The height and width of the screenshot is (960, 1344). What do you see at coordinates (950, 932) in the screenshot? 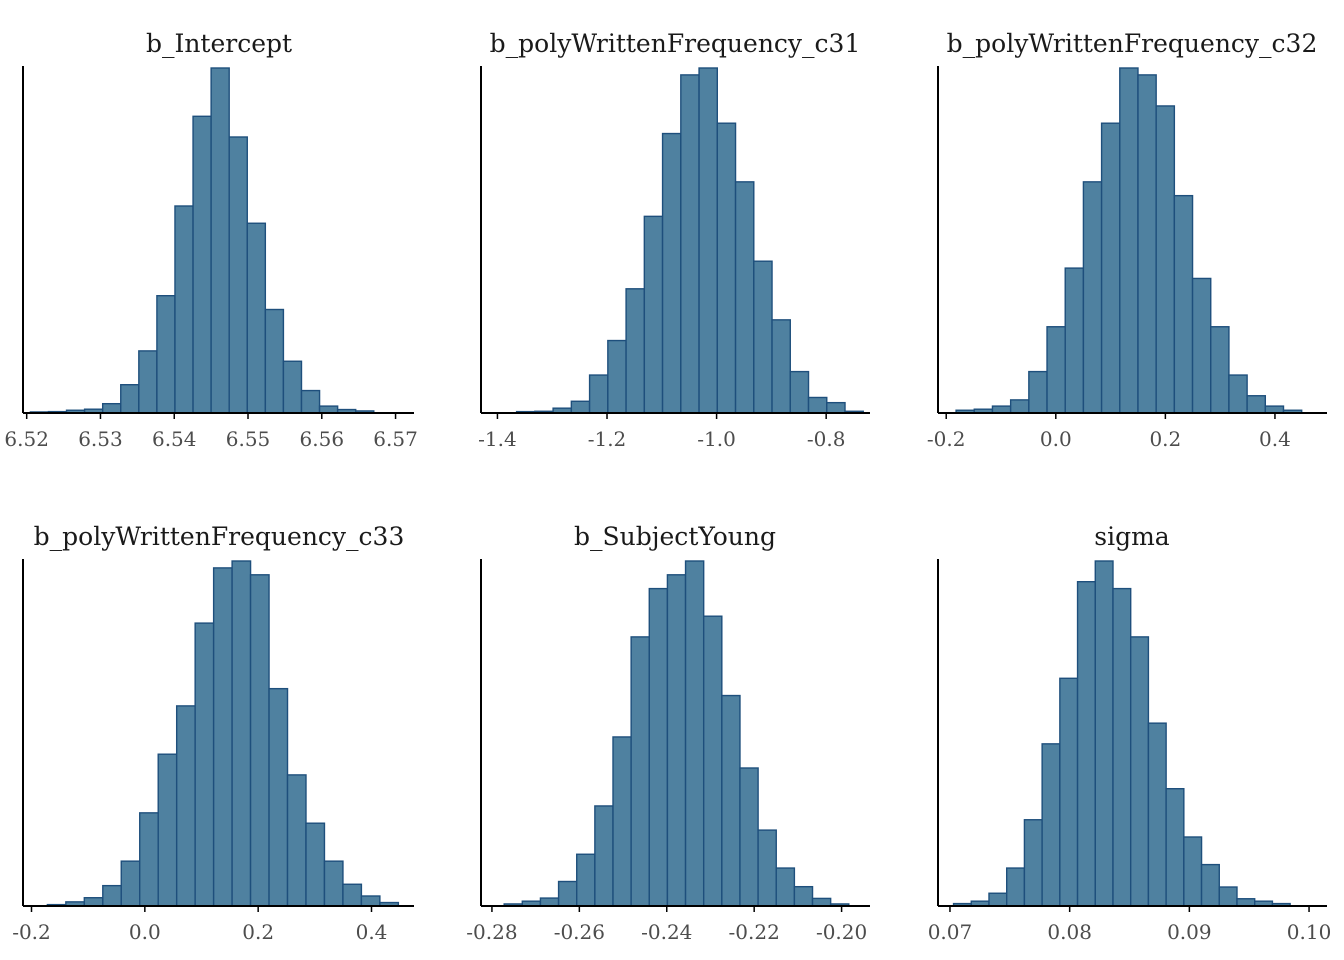
I see `x-tick-label: 0.07` at bounding box center [950, 932].